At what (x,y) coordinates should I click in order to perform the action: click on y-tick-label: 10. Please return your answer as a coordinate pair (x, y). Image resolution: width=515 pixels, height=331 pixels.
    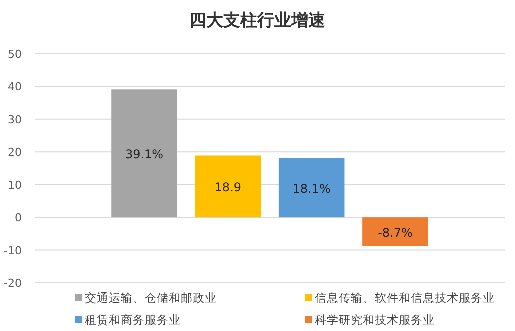
    Looking at the image, I should click on (15, 185).